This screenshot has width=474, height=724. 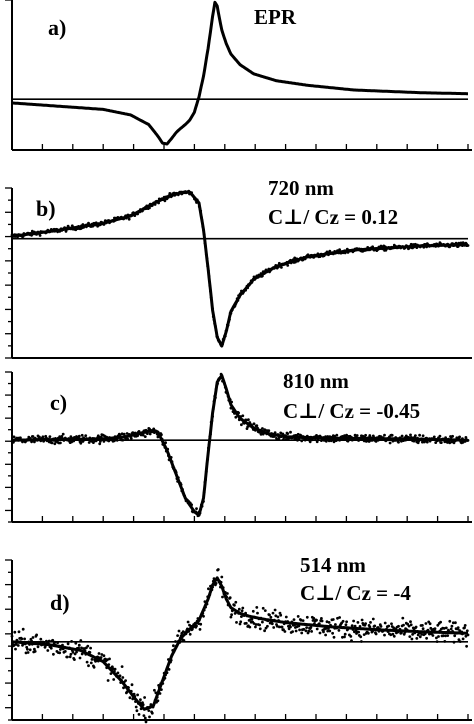 I want to click on annotation: EPR, so click(x=275, y=17).